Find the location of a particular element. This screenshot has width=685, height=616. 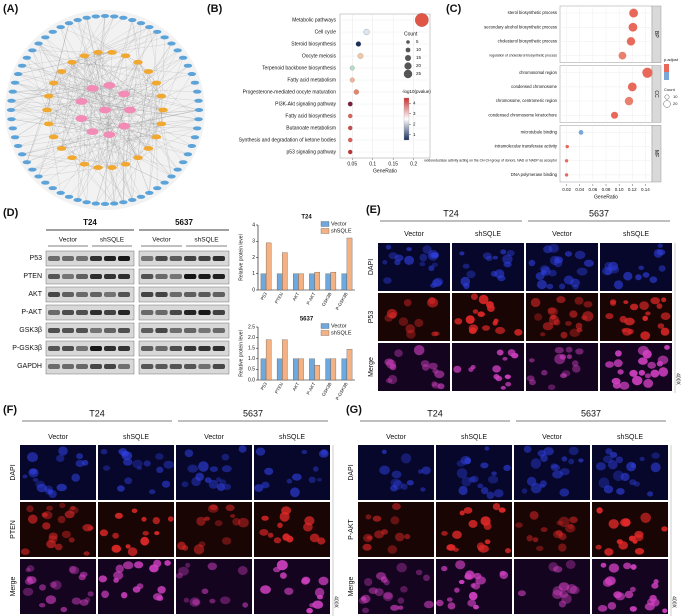

colorbar is located at coordinates (666, 76).